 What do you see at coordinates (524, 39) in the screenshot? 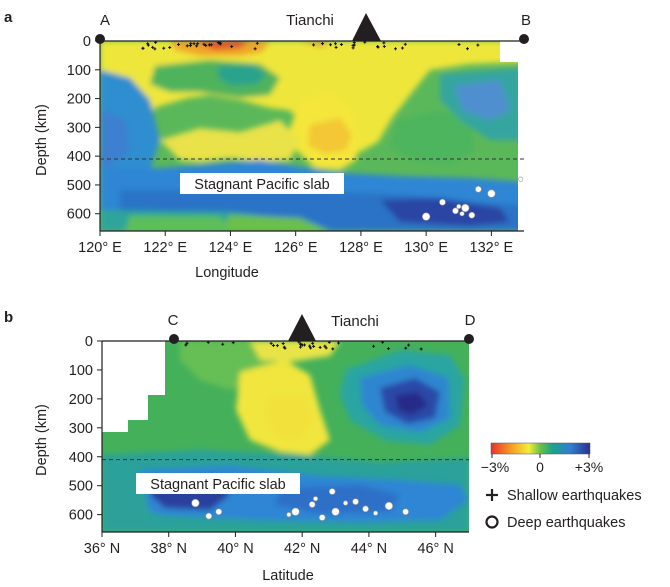
I see `endpoint-marker-b` at bounding box center [524, 39].